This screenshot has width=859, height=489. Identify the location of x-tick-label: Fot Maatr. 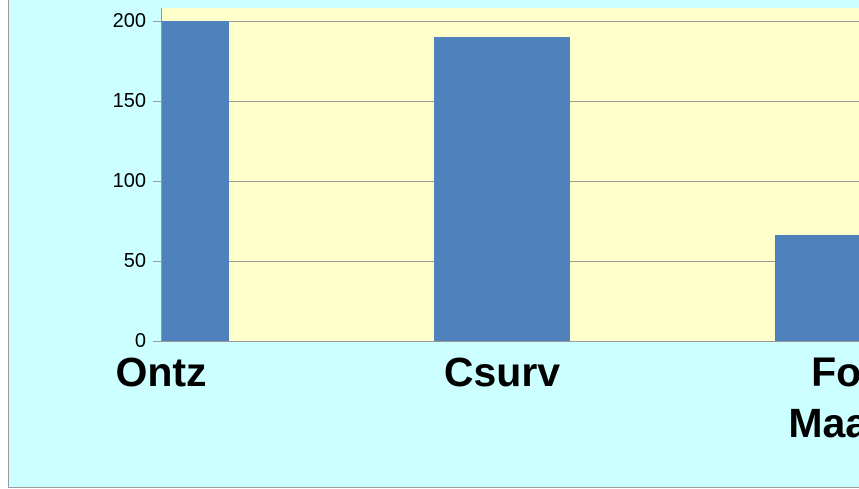
(823, 397).